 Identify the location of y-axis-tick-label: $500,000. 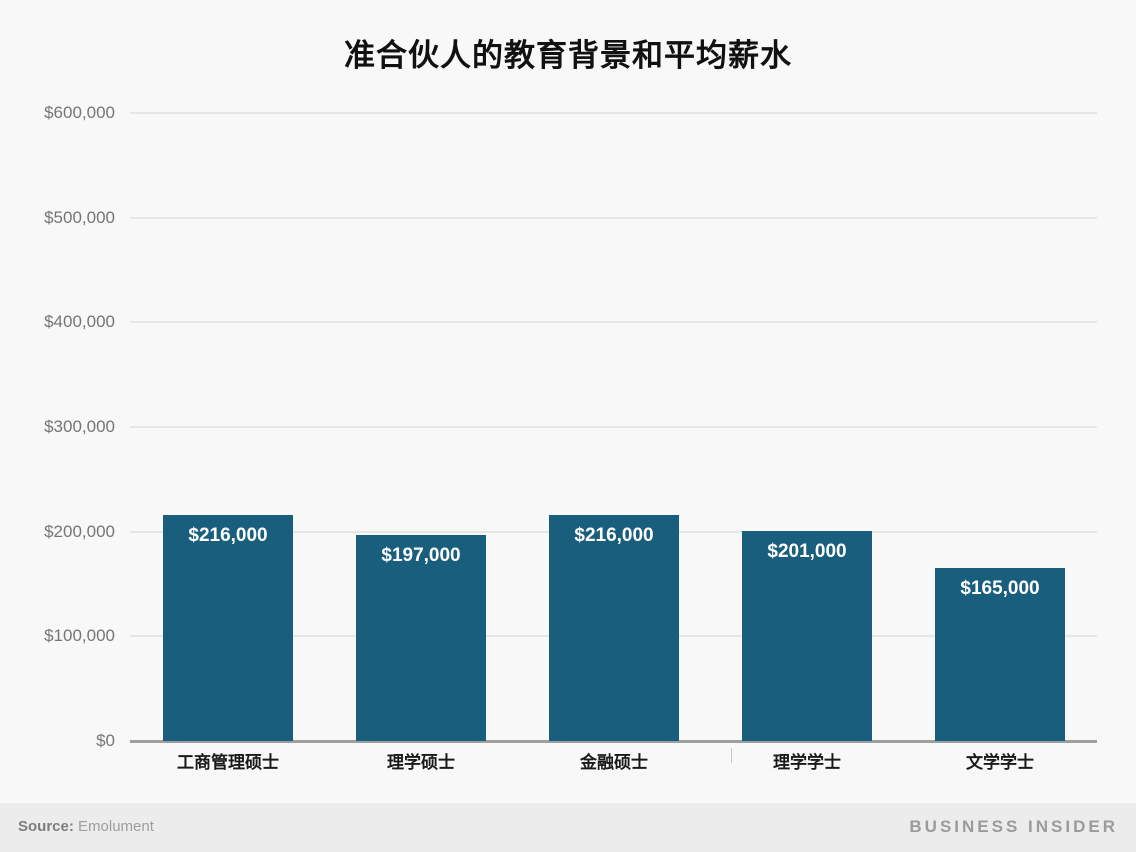
(79, 217).